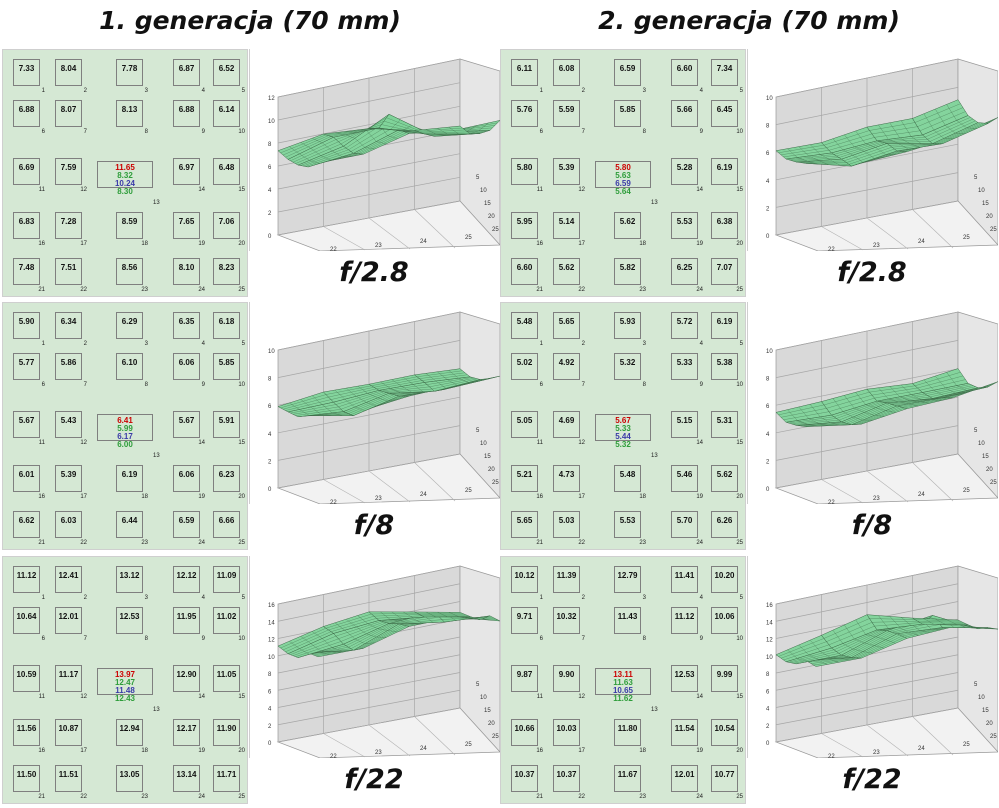 This screenshot has height=808, width=999. I want to click on grid-cell: 12.90 14, so click(189, 682).